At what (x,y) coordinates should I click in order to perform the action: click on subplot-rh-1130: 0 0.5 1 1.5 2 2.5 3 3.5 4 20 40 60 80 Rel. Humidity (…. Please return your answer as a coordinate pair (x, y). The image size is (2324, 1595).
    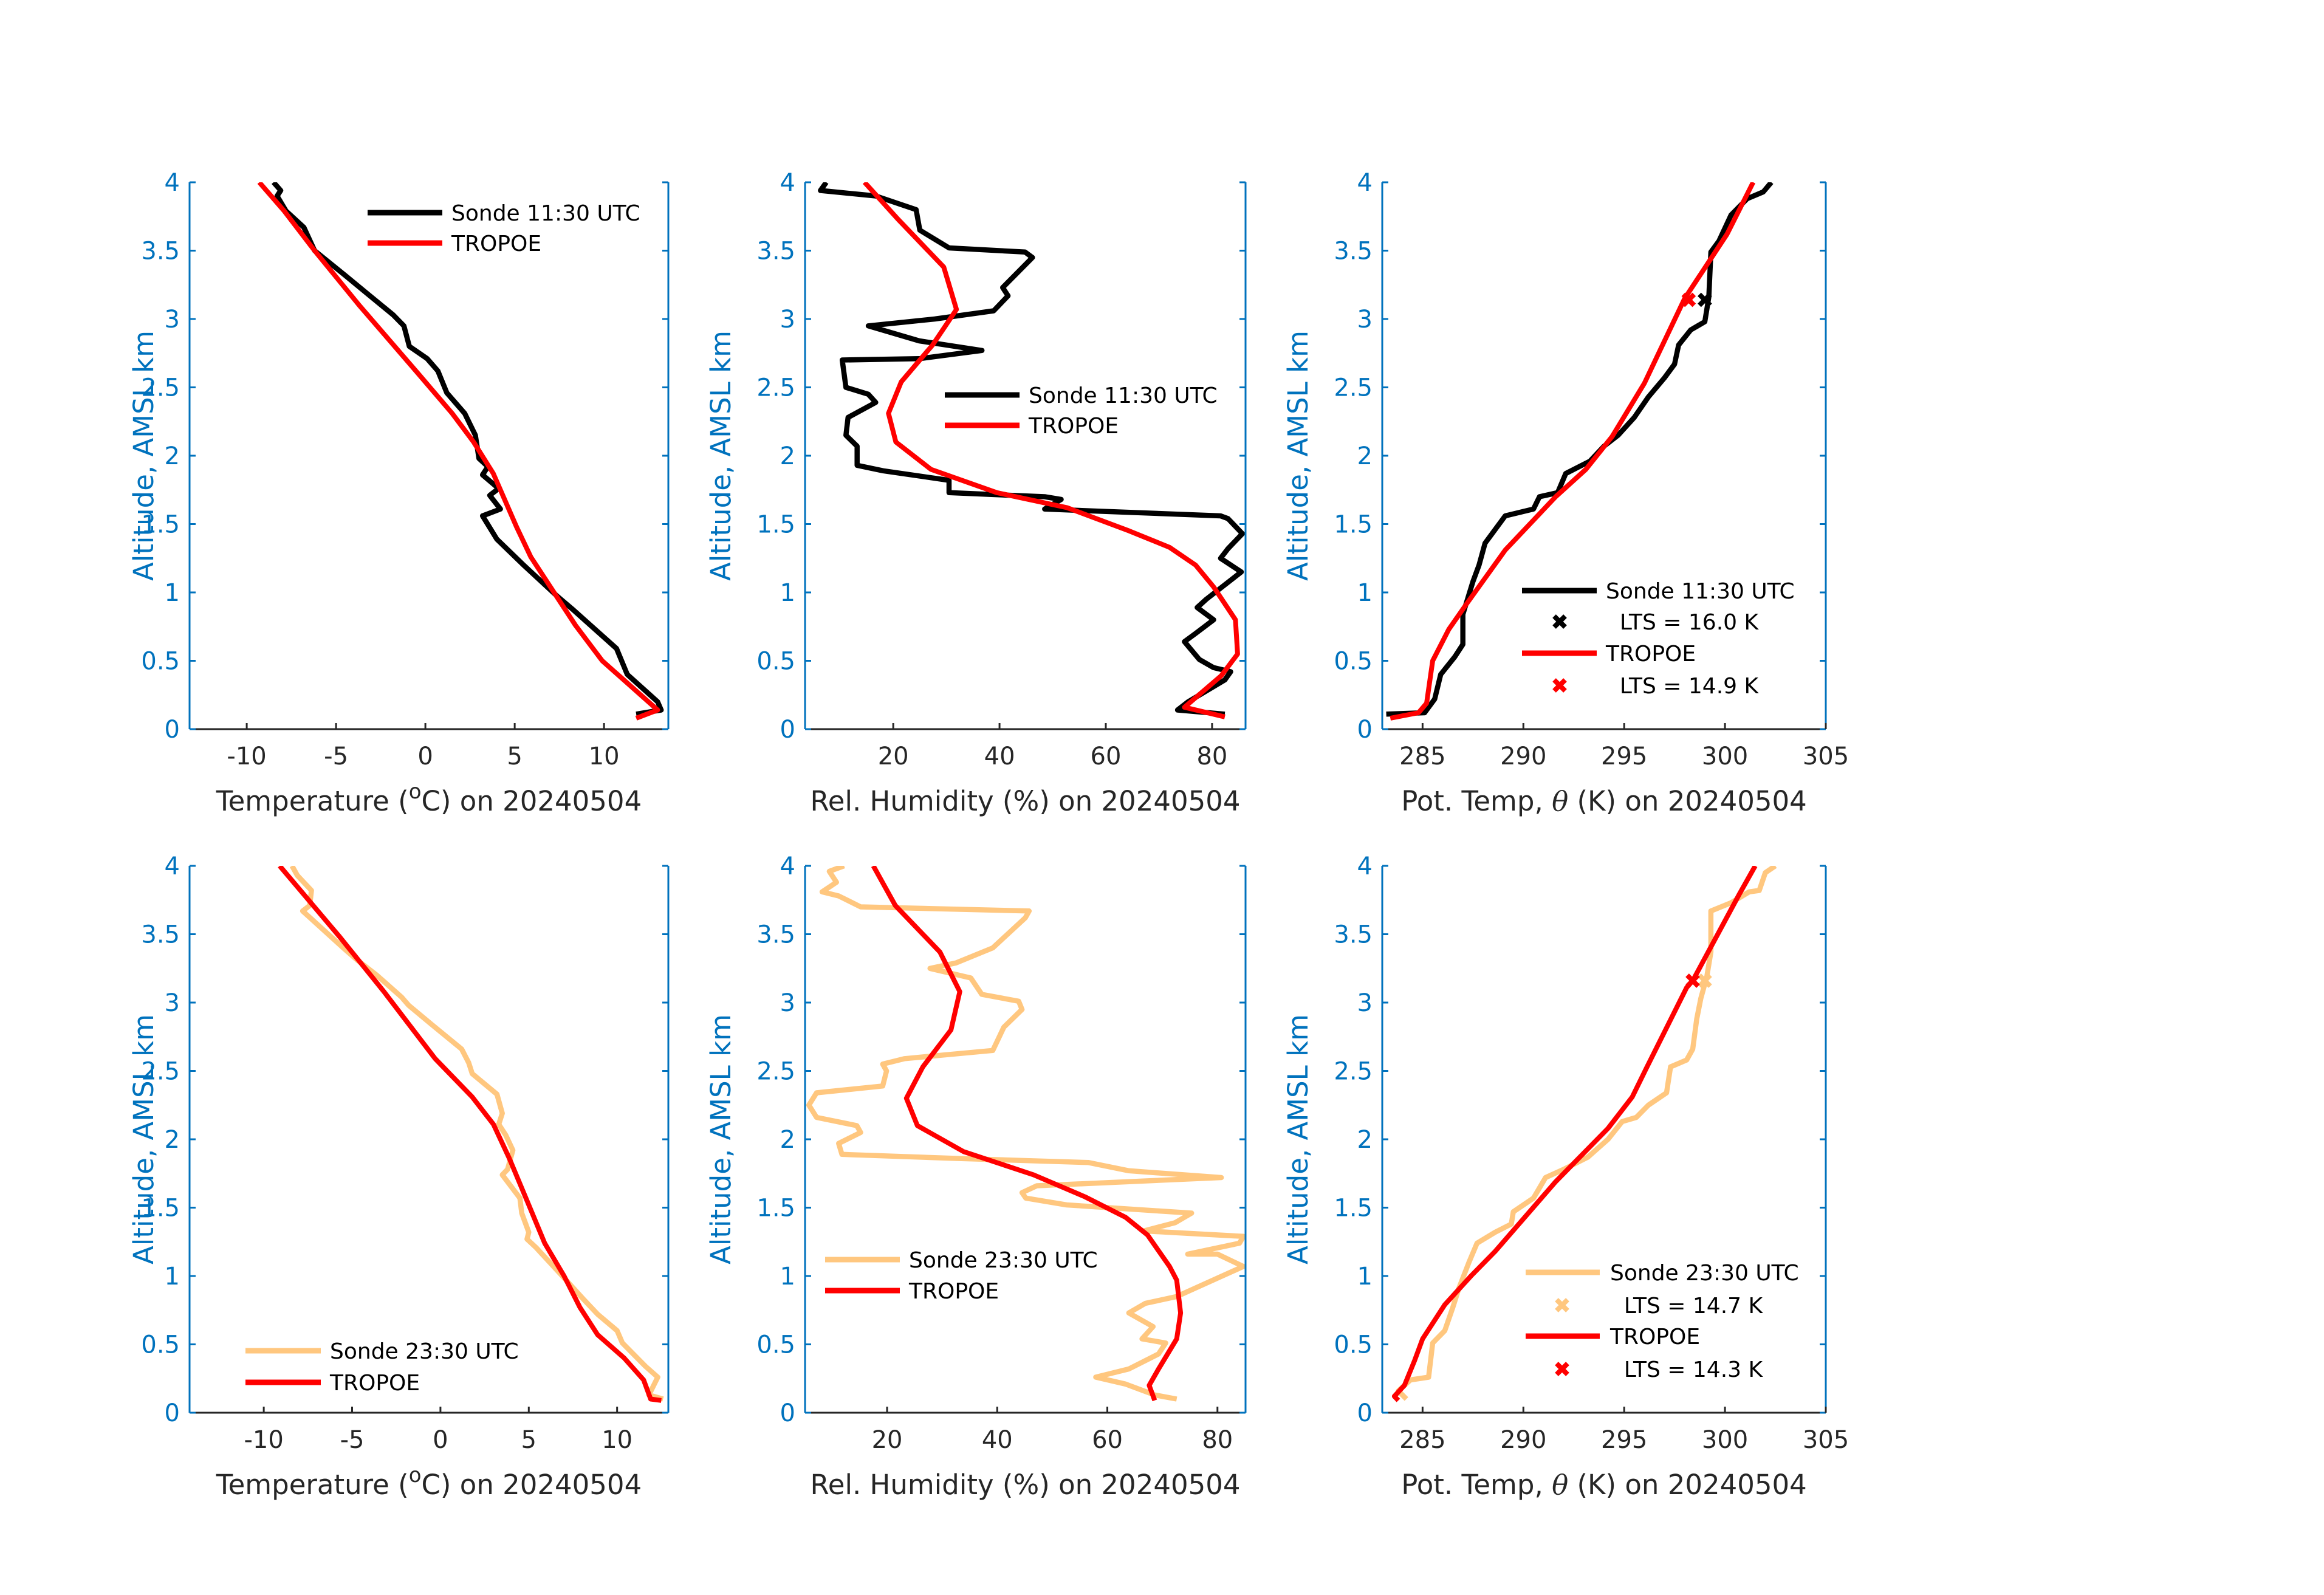
    Looking at the image, I should click on (976, 493).